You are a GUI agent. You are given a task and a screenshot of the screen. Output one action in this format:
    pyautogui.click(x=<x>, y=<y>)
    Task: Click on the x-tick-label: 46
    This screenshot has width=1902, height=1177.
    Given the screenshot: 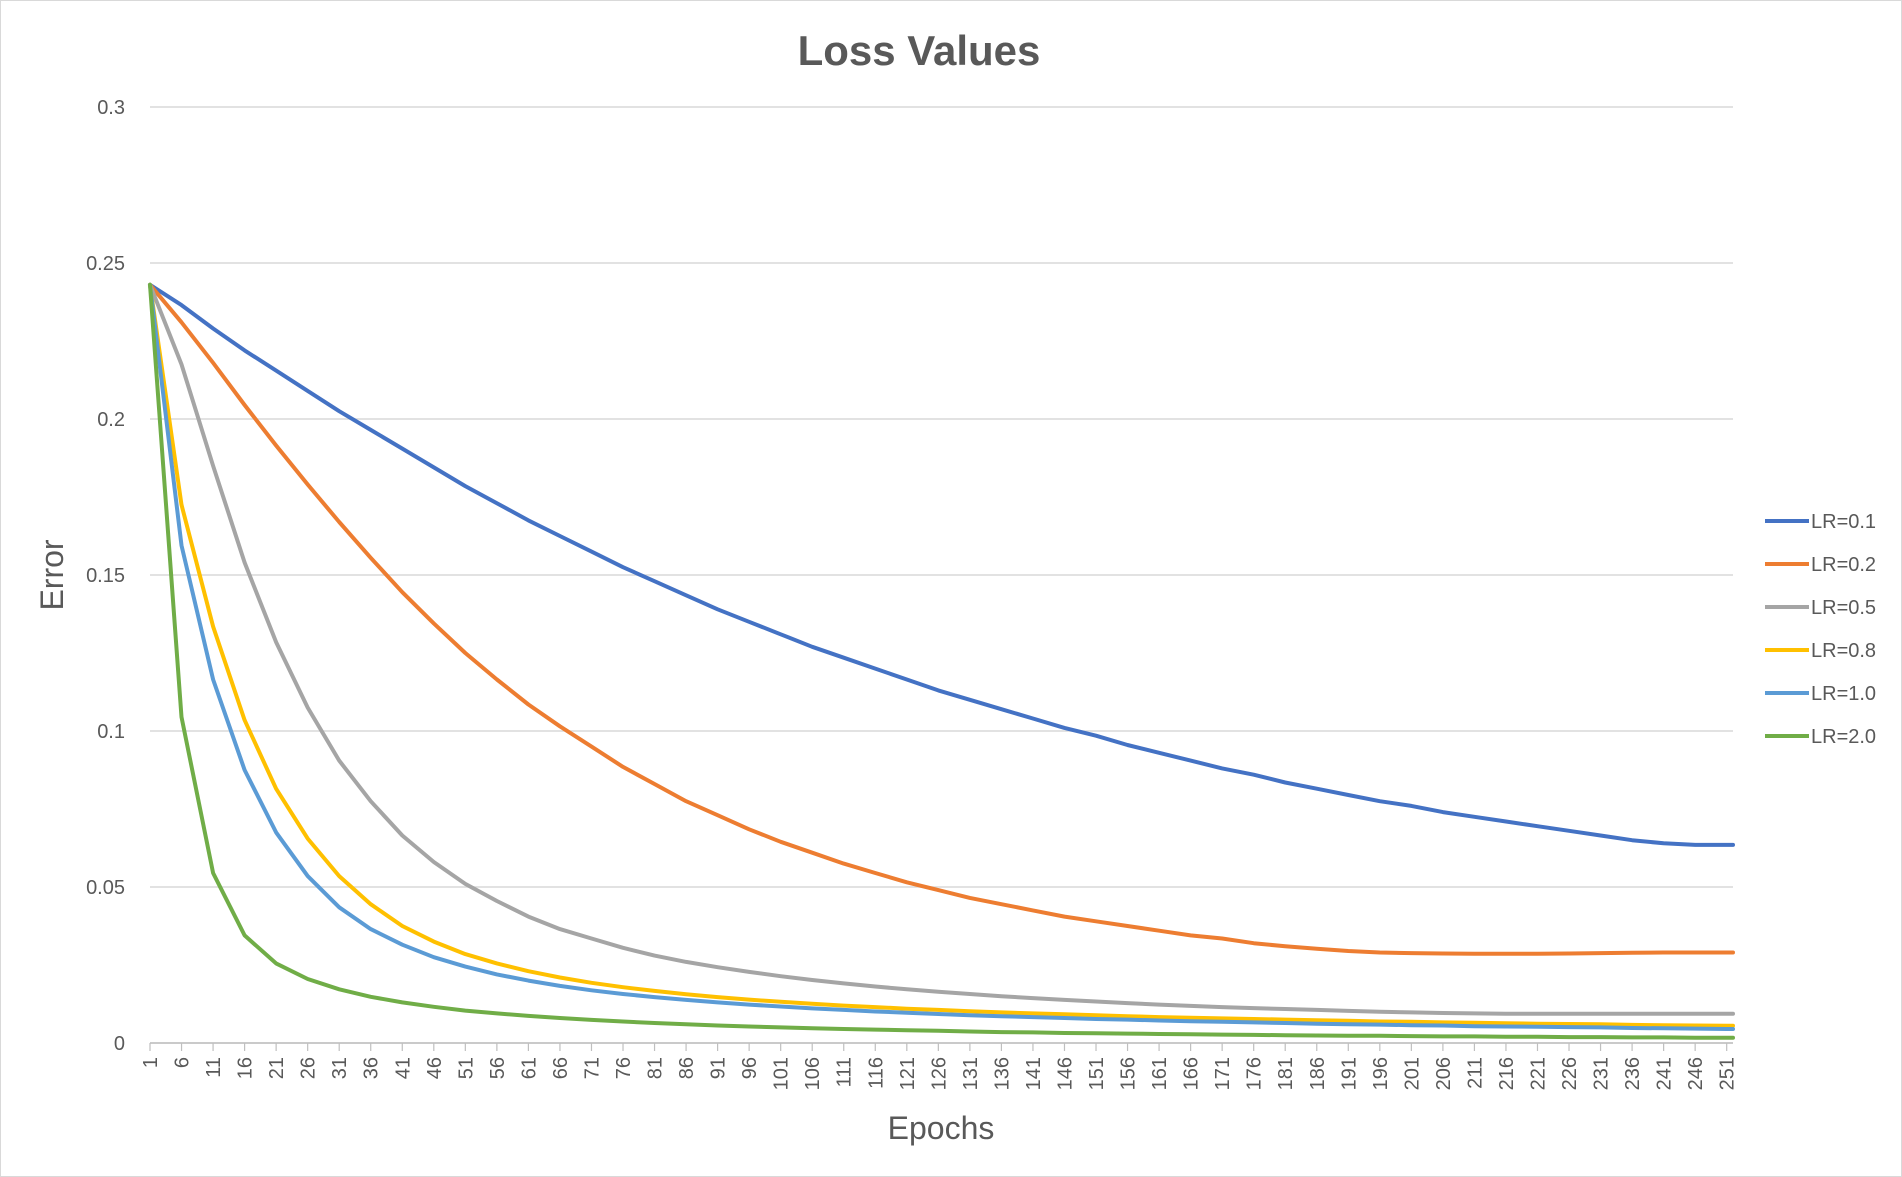 What is the action you would take?
    pyautogui.click(x=435, y=1068)
    